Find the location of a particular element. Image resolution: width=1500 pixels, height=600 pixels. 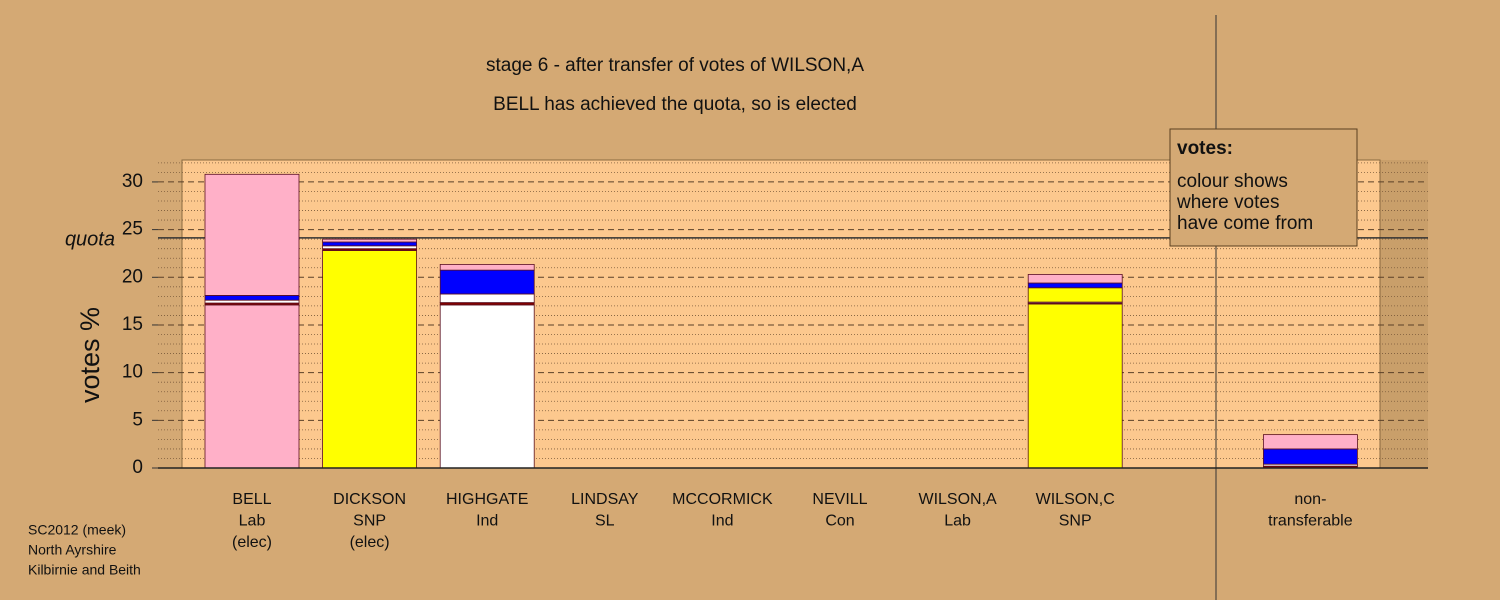

x-tick-label: WILSON,C is located at coordinates (1075, 499).